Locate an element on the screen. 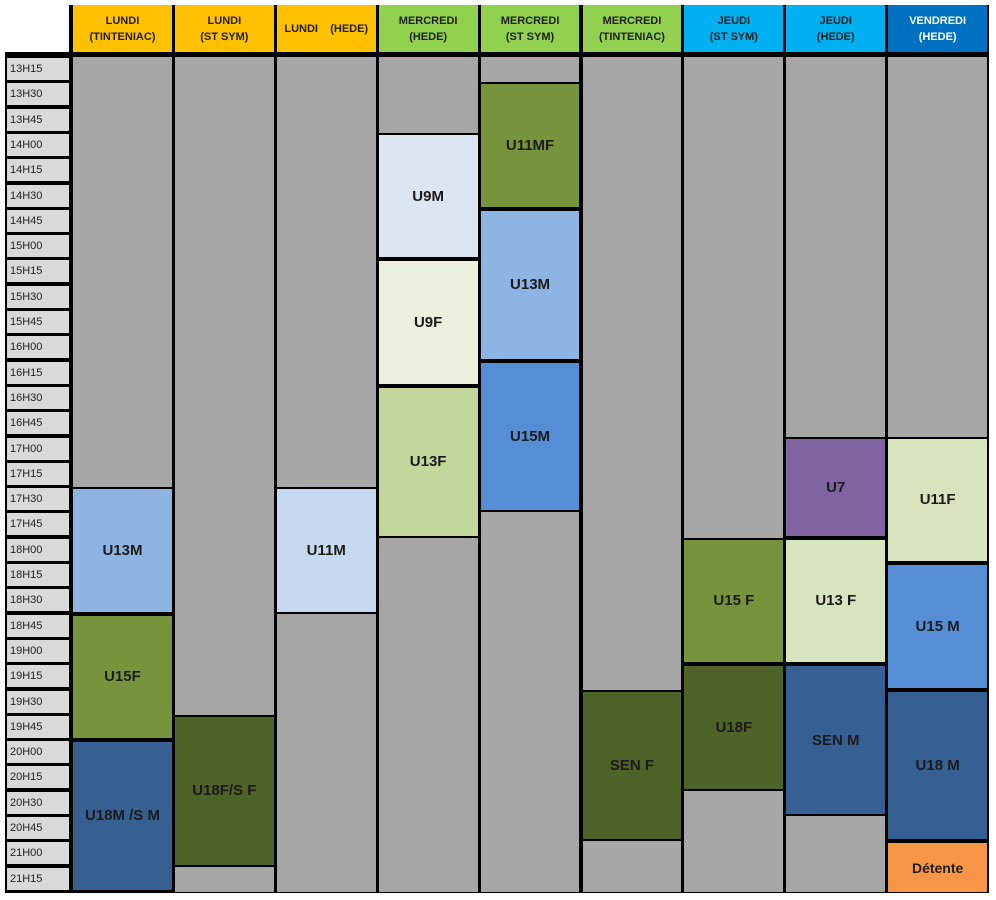 The height and width of the screenshot is (900, 996). corner-cell is located at coordinates (37, 28).